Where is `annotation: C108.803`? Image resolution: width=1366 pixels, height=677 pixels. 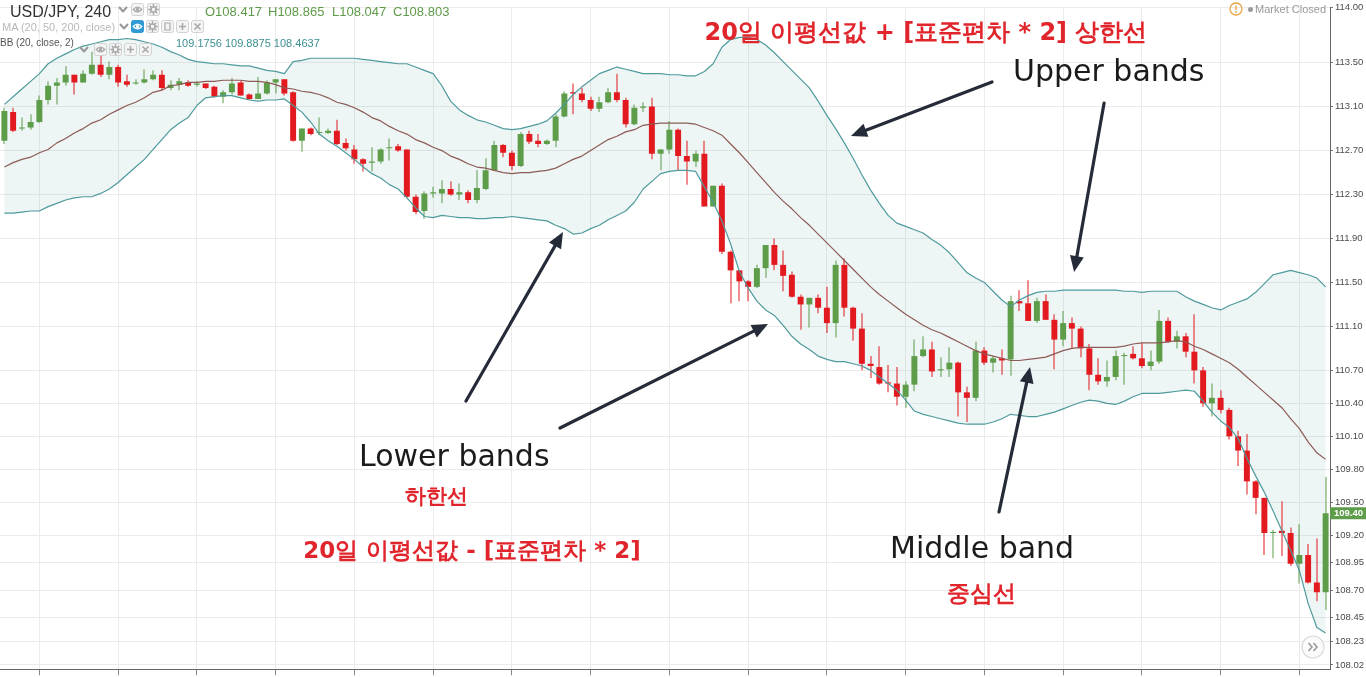
annotation: C108.803 is located at coordinates (421, 11).